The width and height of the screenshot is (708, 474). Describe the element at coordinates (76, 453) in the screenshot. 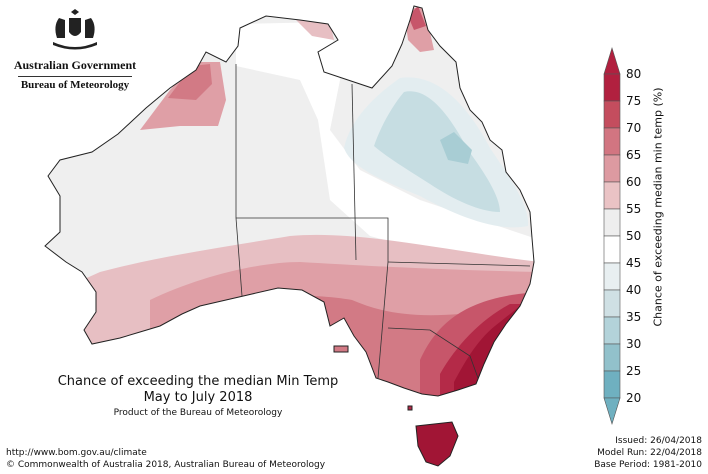

I see `footer-url: http://www.bom.gov.au/climate` at that location.